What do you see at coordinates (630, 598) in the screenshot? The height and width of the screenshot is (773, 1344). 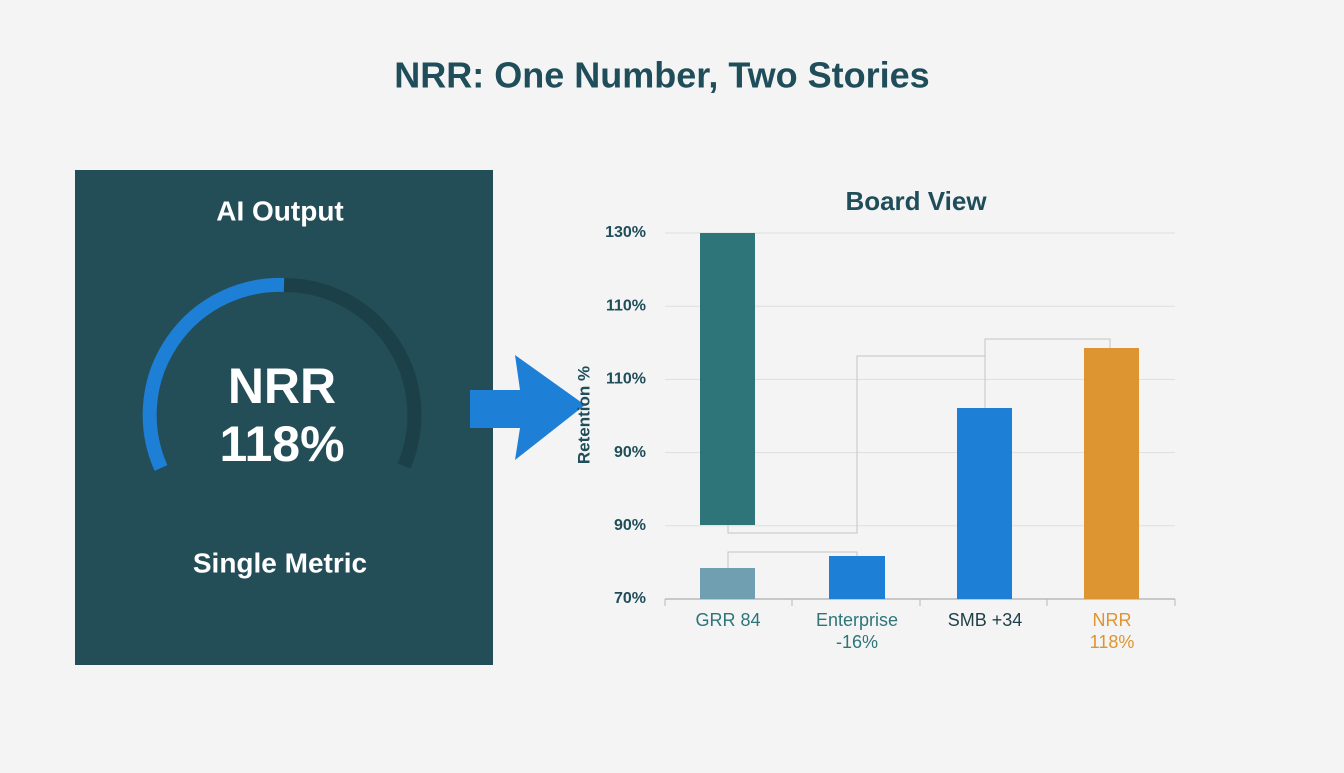 I see `axis-tick-label: 70%` at bounding box center [630, 598].